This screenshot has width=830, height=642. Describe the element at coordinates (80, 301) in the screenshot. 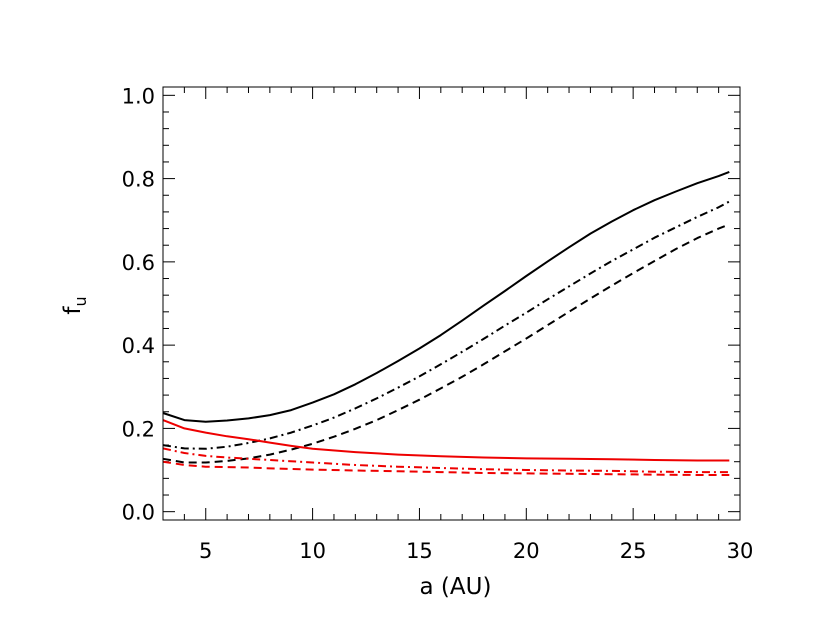

I see `y-axis-title-subscript: u` at that location.